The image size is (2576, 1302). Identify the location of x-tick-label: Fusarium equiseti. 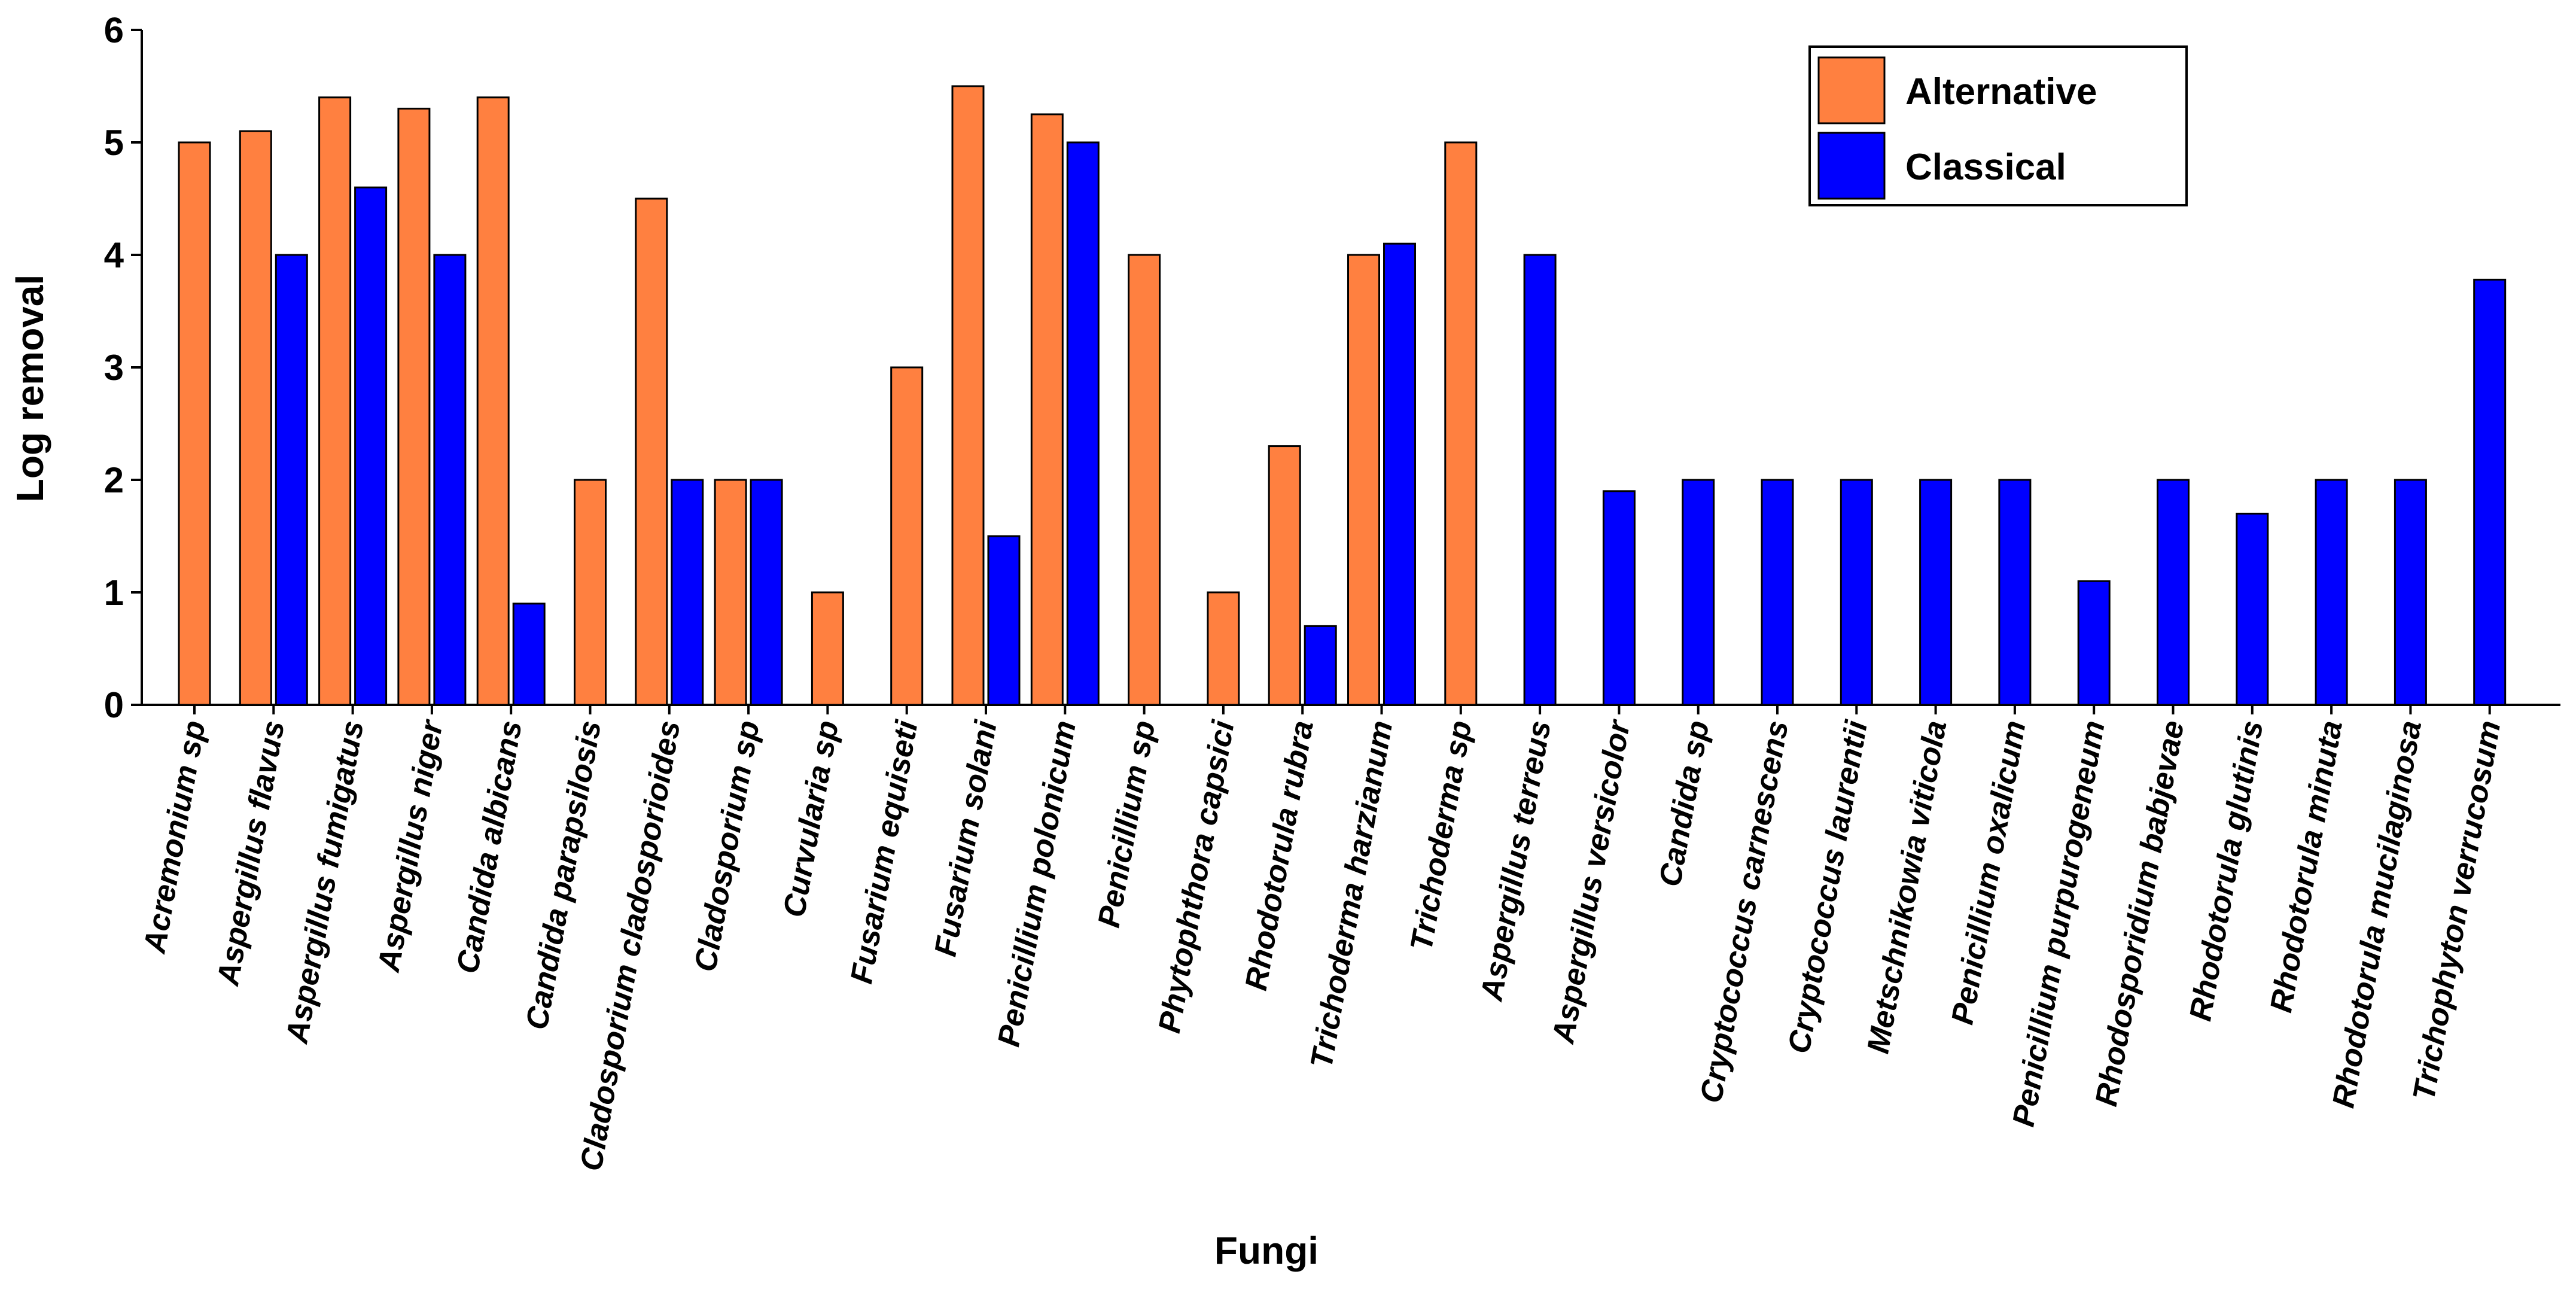
(884, 851).